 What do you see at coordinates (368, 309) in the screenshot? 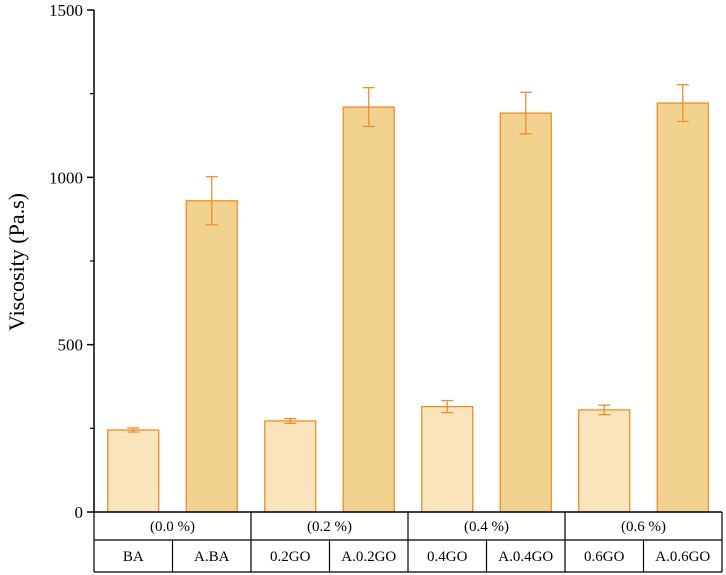
I see `bar-a-0-2go` at bounding box center [368, 309].